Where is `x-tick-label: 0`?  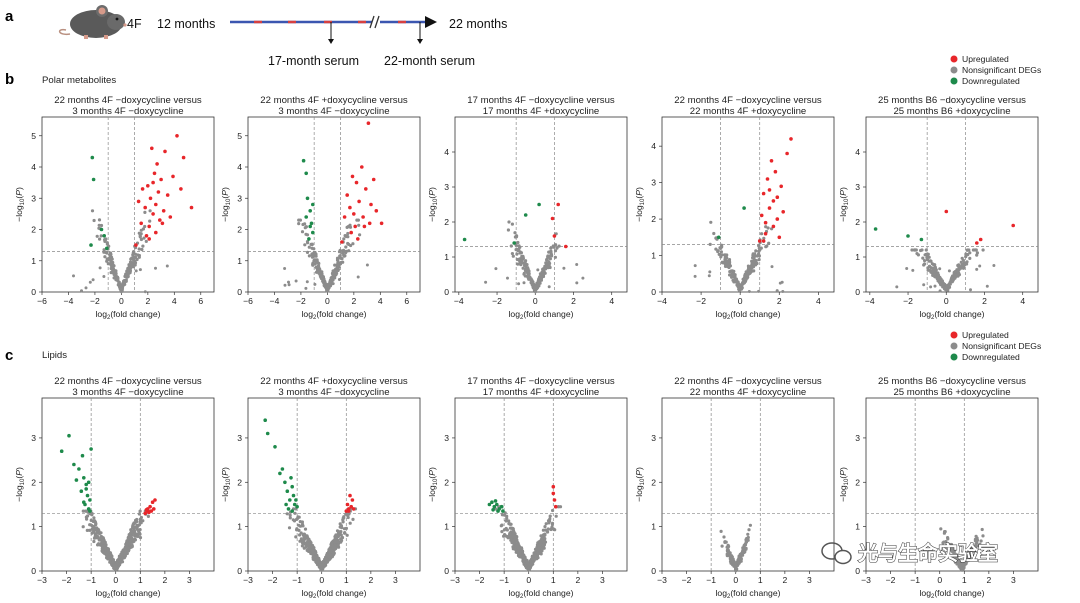
x-tick-label: 0 is located at coordinates (321, 580).